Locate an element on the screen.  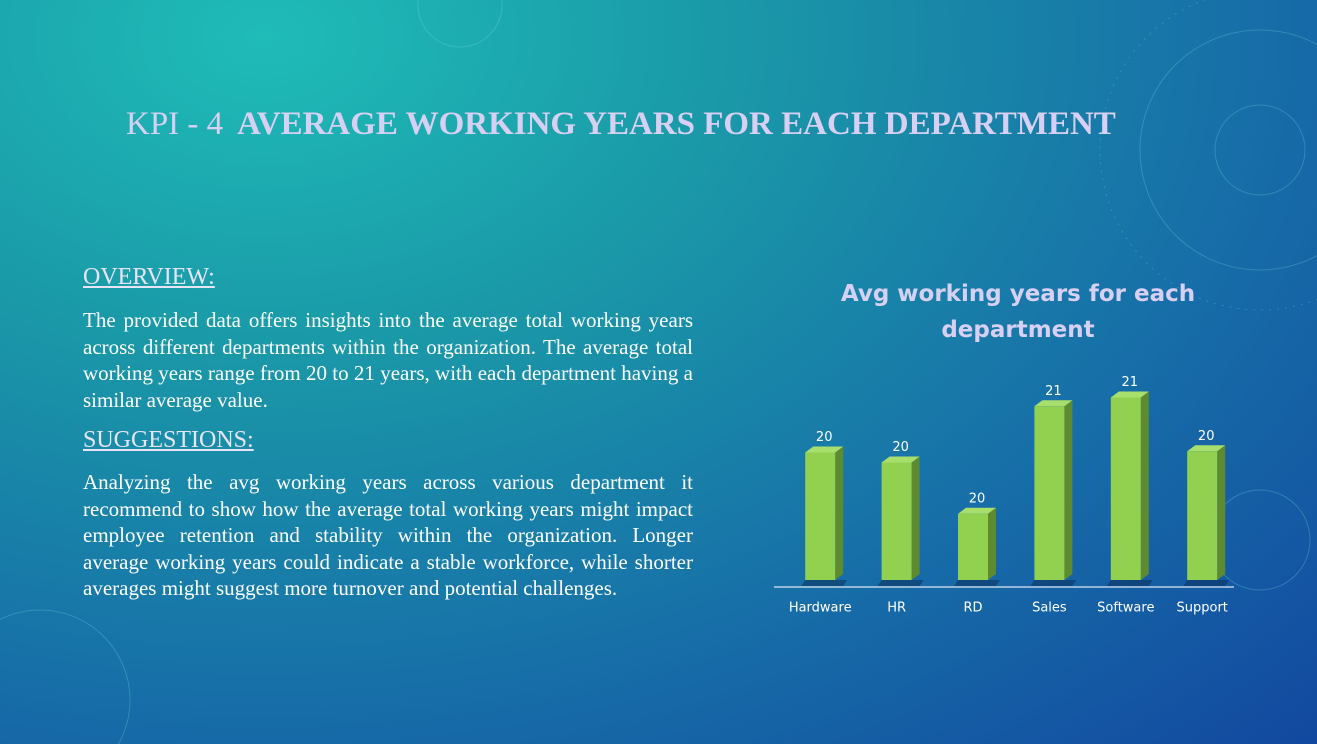
x-tick-label: Software is located at coordinates (1125, 608).